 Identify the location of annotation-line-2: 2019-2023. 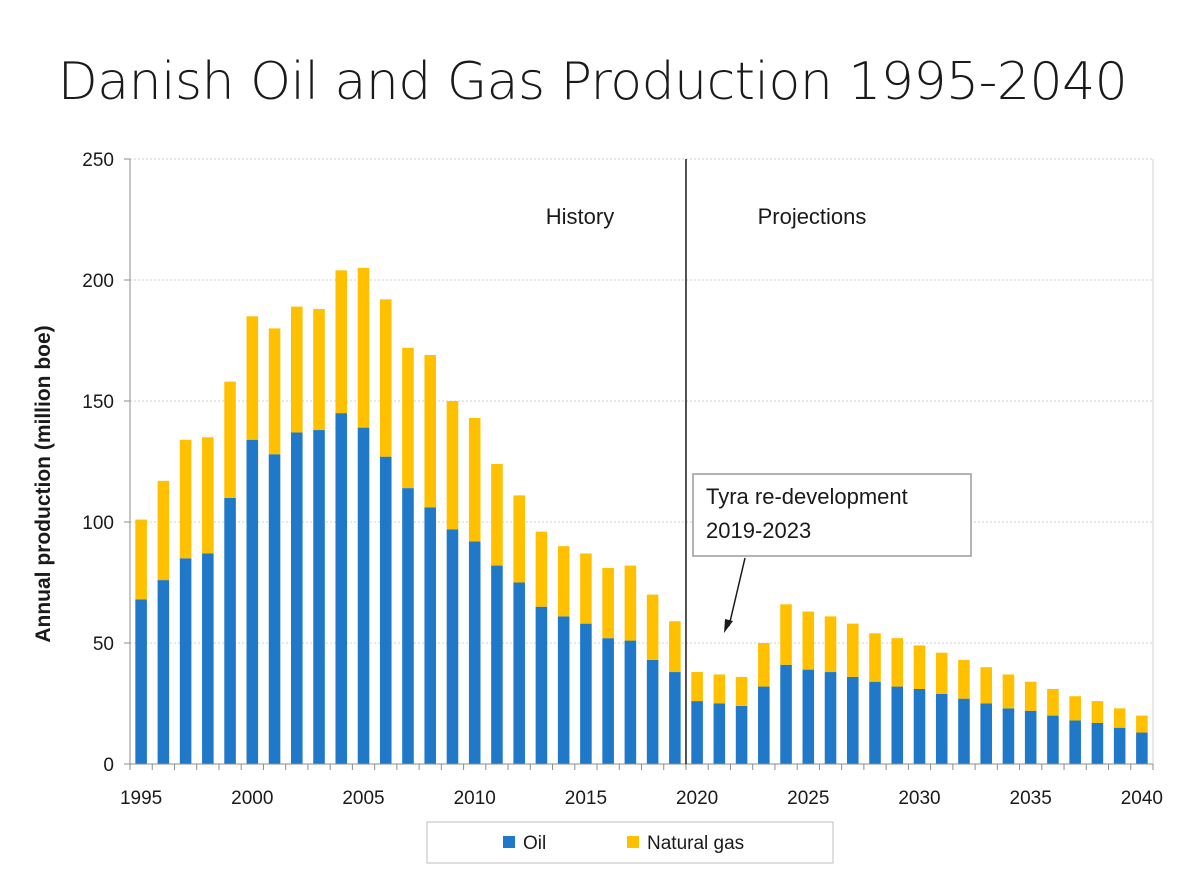
(758, 530).